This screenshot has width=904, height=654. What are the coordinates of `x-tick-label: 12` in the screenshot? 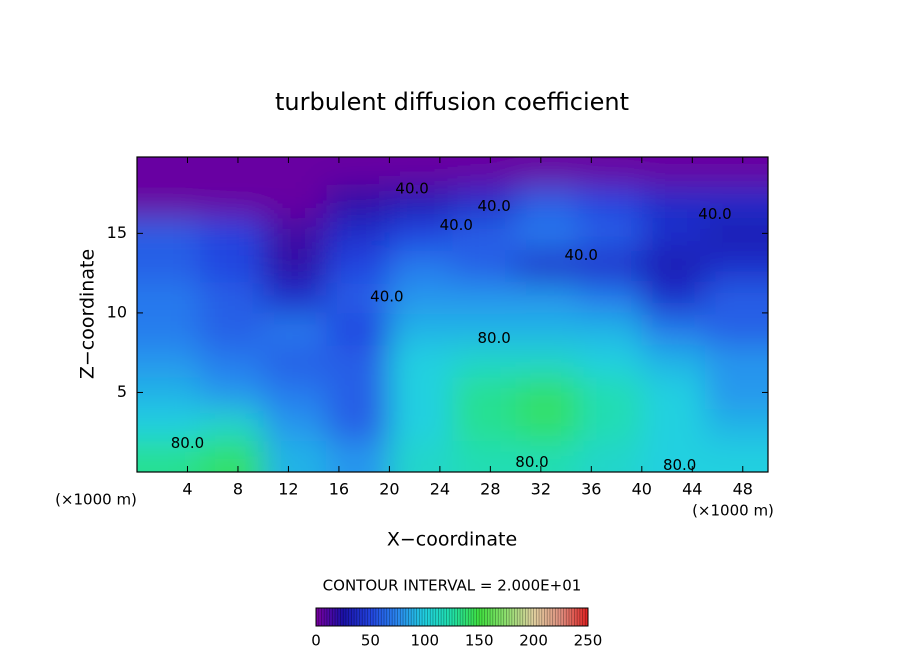 It's located at (288, 489).